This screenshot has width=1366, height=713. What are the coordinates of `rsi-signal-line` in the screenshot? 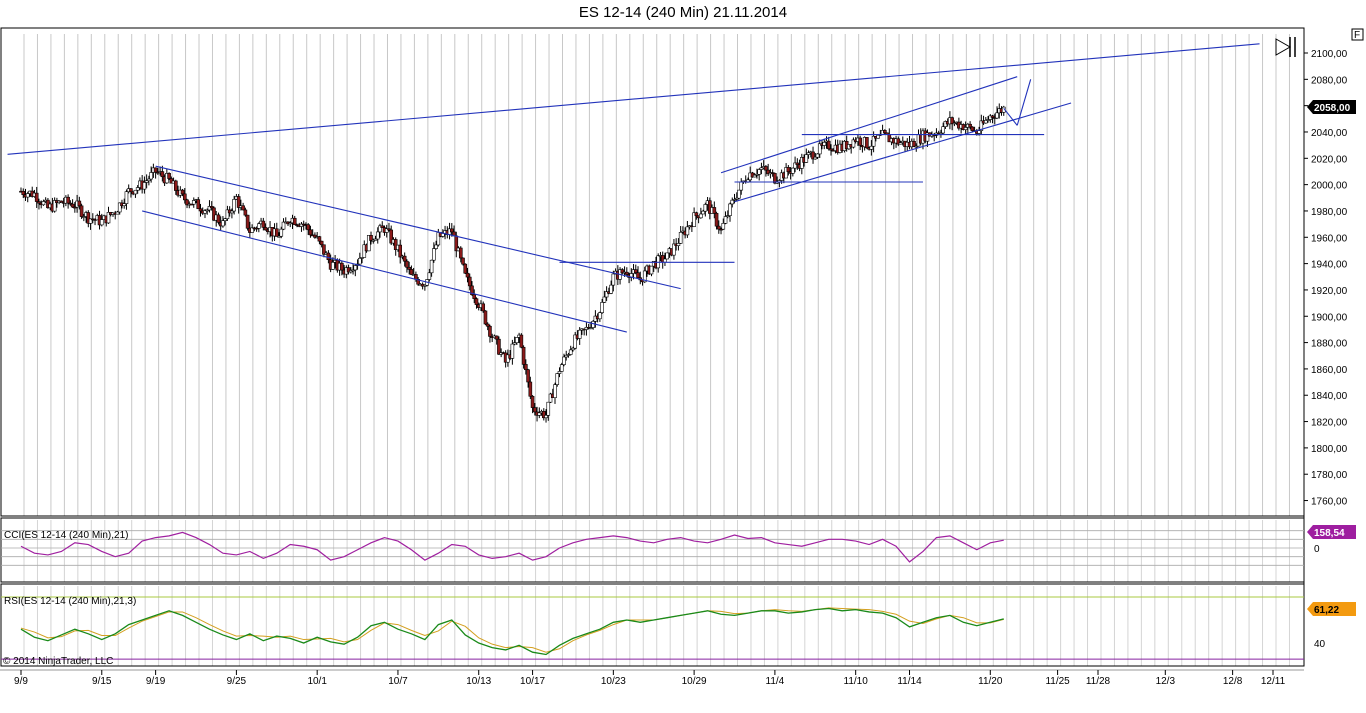 It's located at (512, 630).